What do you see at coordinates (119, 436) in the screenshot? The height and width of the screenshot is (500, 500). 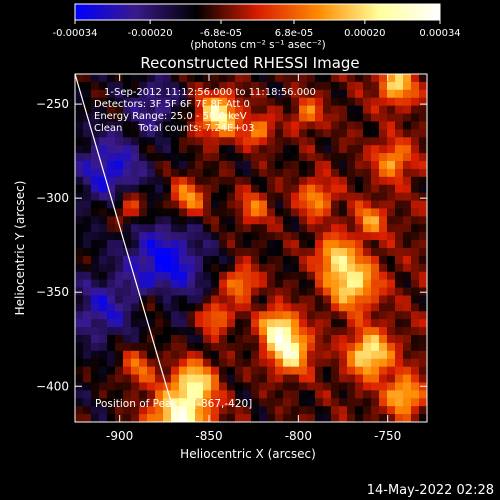 I see `x-tick-label: -900` at bounding box center [119, 436].